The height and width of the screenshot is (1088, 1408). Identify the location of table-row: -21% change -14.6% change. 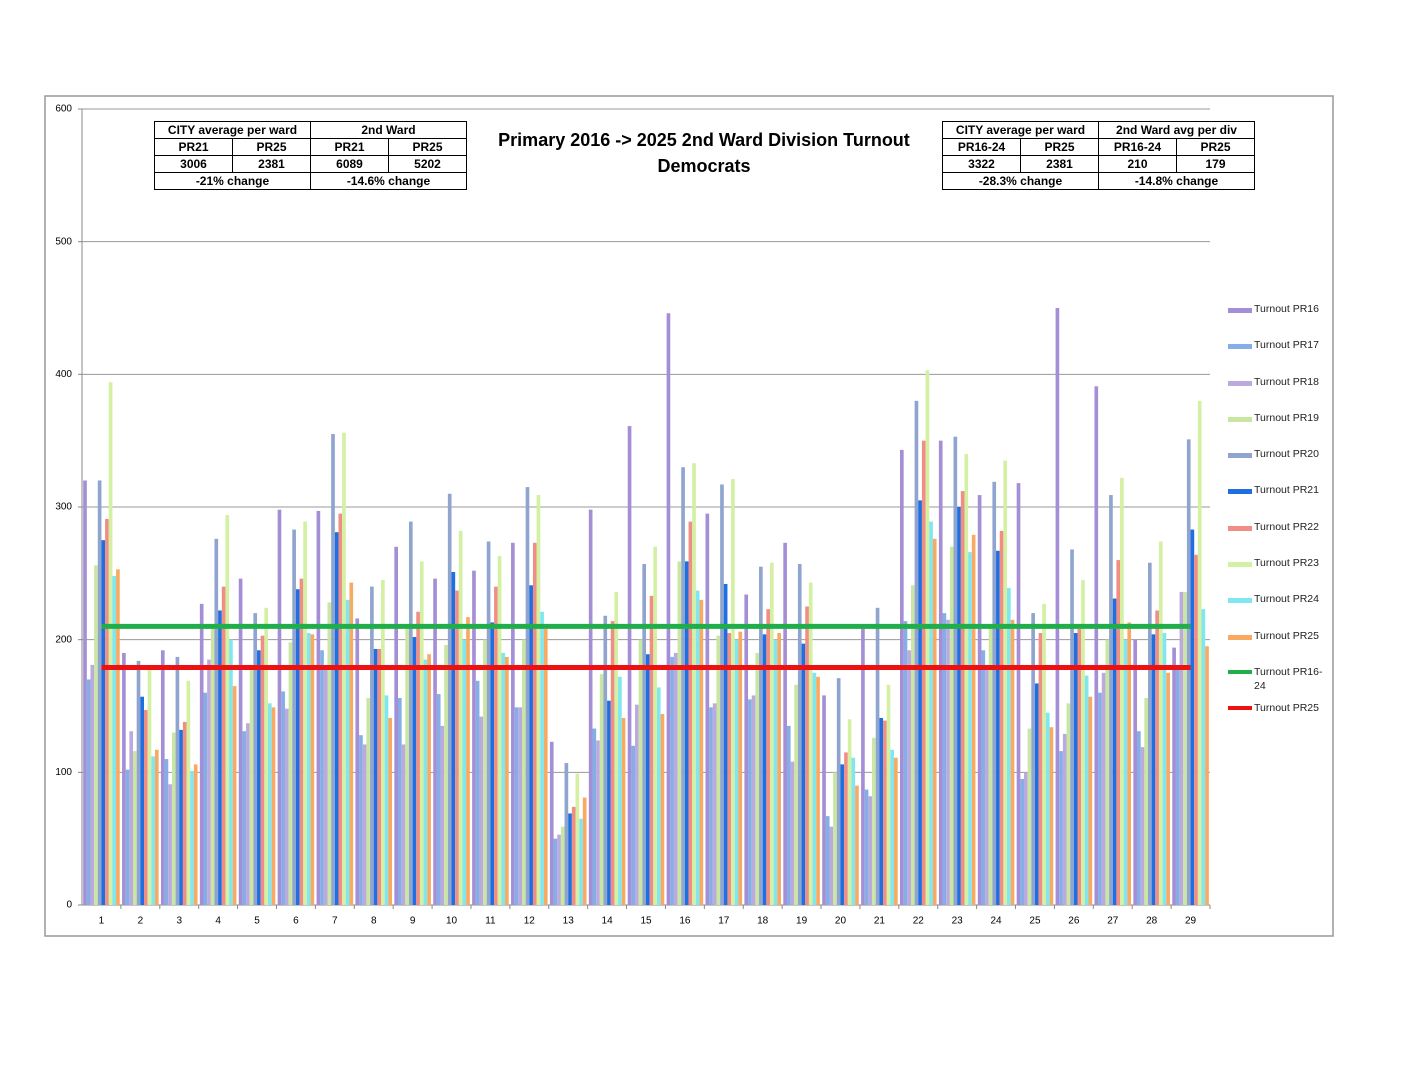
(310, 181).